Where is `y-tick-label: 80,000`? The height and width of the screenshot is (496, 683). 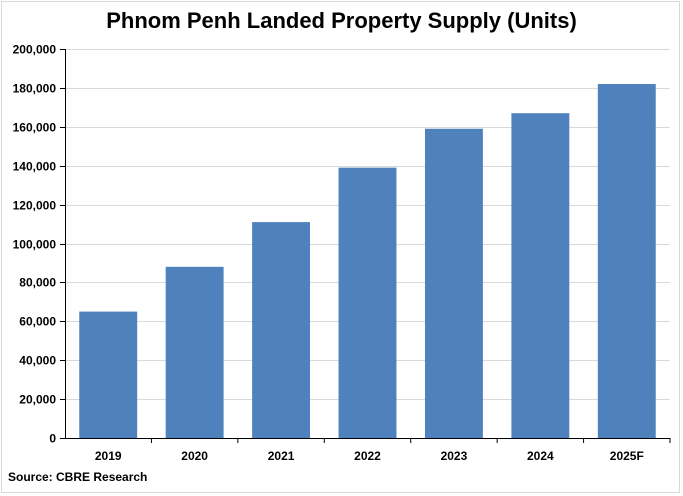 y-tick-label: 80,000 is located at coordinates (37, 283).